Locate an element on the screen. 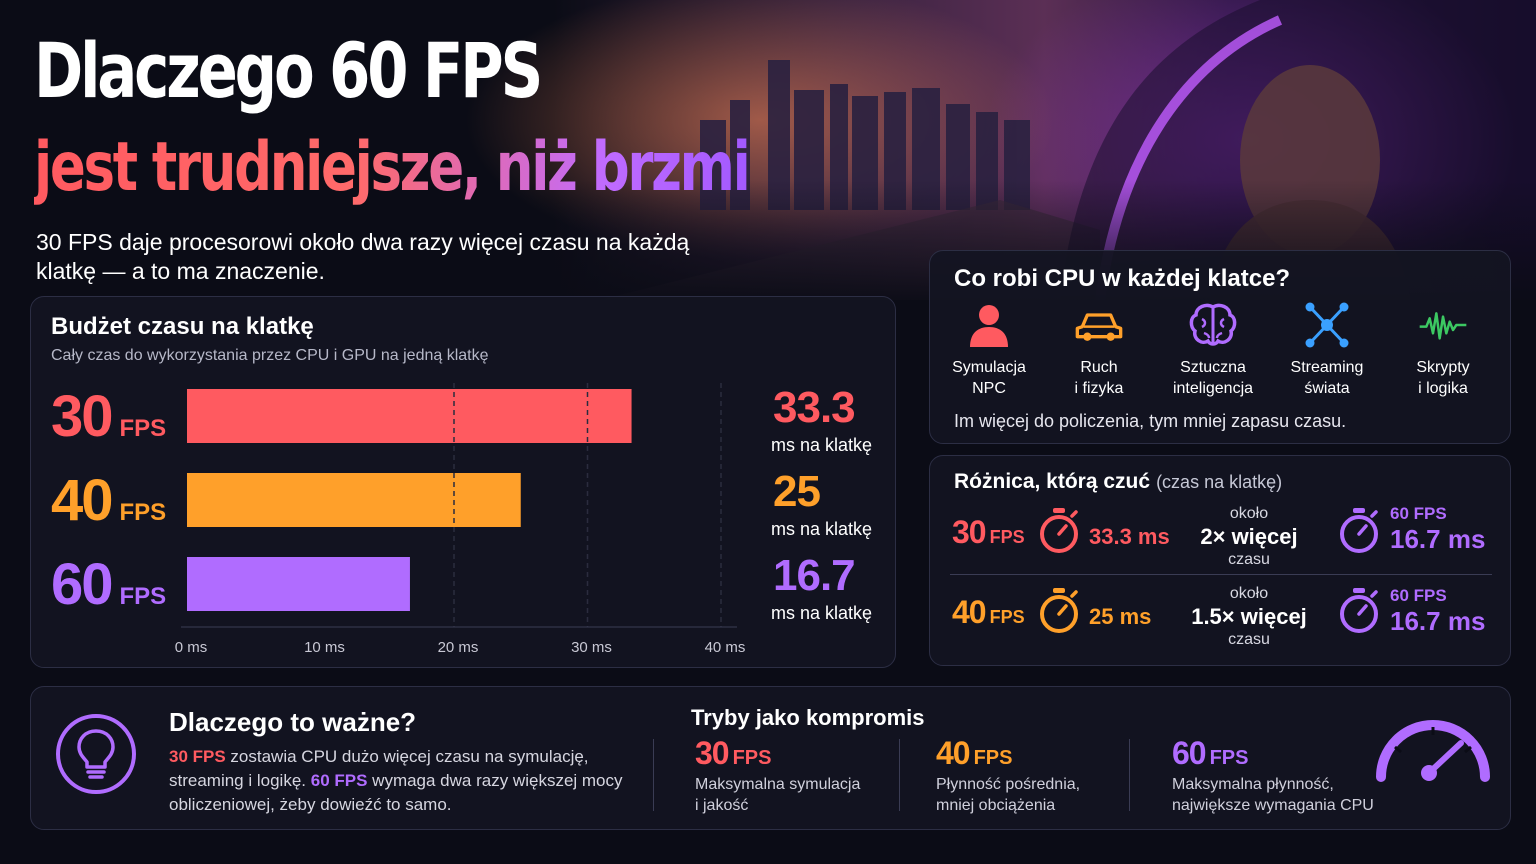 The height and width of the screenshot is (864, 1536). waveform-icon is located at coordinates (1443, 326).